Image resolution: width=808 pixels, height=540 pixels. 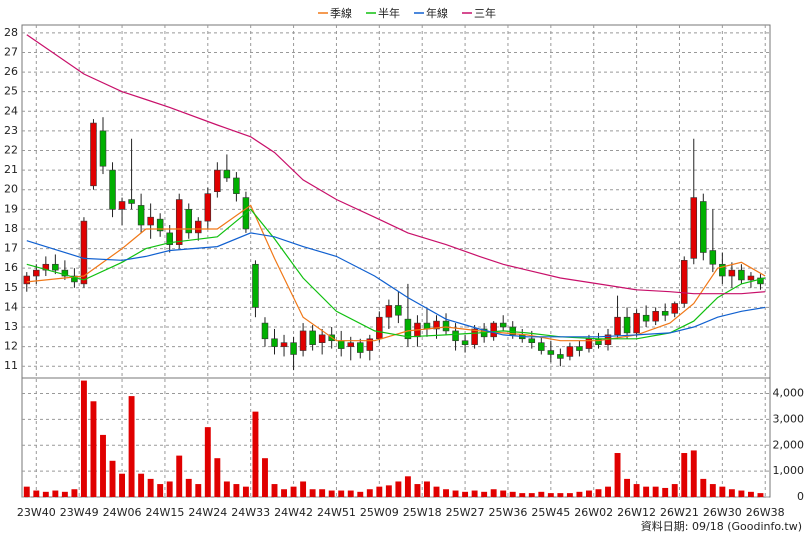 I want to click on x-tick-label: 25W36, so click(x=508, y=512).